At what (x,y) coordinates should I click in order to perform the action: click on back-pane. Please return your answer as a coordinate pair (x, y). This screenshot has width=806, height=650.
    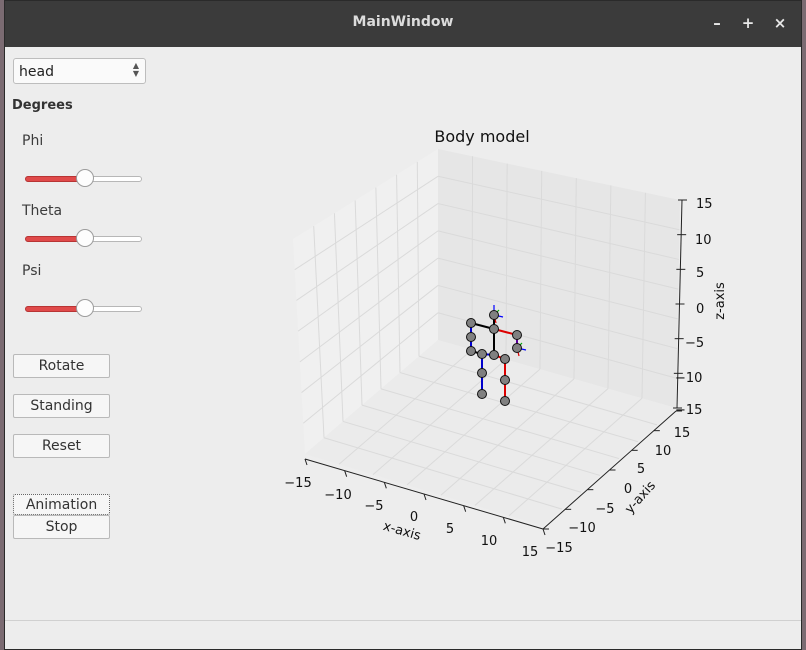
    Looking at the image, I should click on (559, 278).